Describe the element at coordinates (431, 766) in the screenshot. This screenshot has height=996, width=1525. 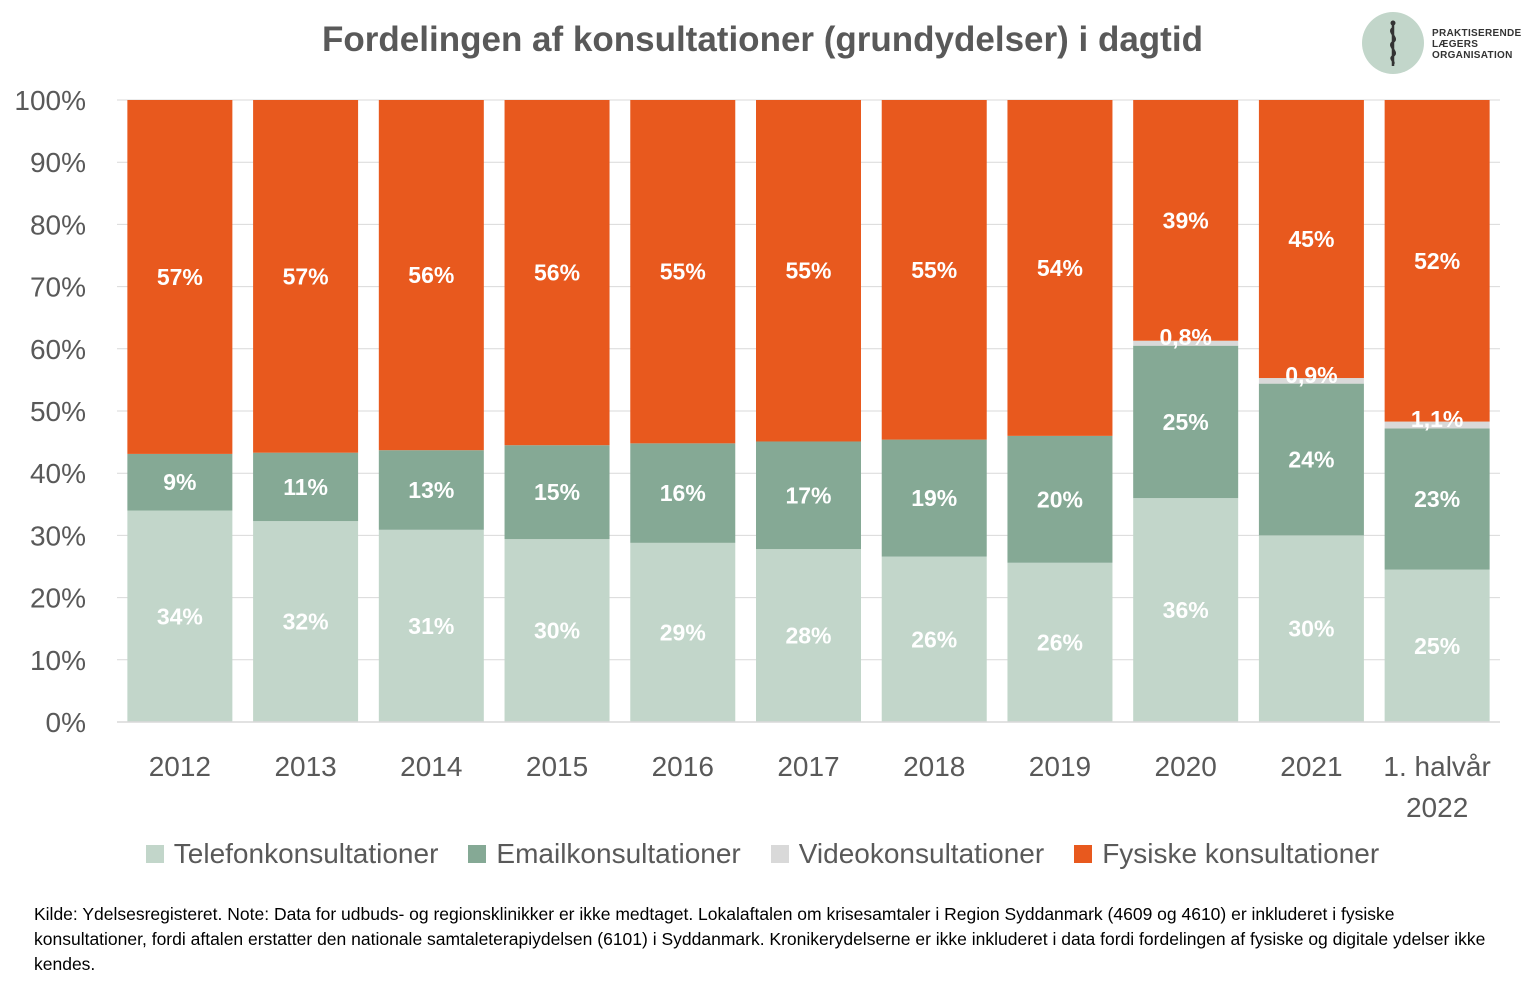
I see `x-tick-label: 2014` at that location.